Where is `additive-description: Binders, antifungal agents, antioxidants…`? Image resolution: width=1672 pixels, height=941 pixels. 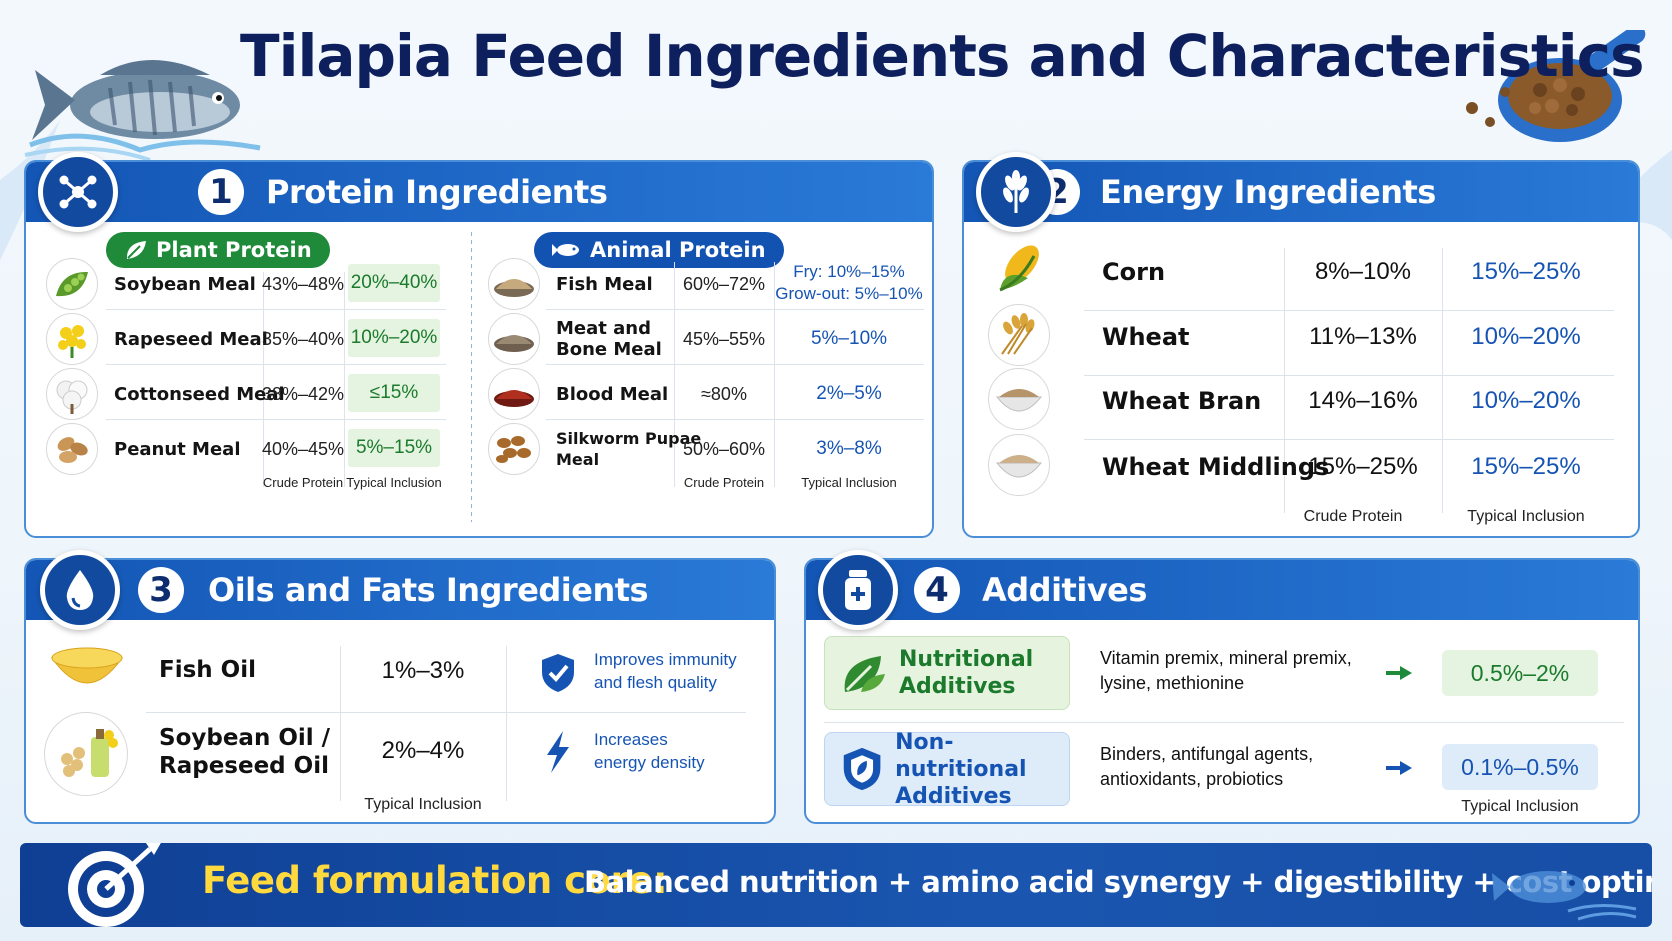
additive-description: Binders, antifungal agents, antioxidants… is located at coordinates (1206, 767).